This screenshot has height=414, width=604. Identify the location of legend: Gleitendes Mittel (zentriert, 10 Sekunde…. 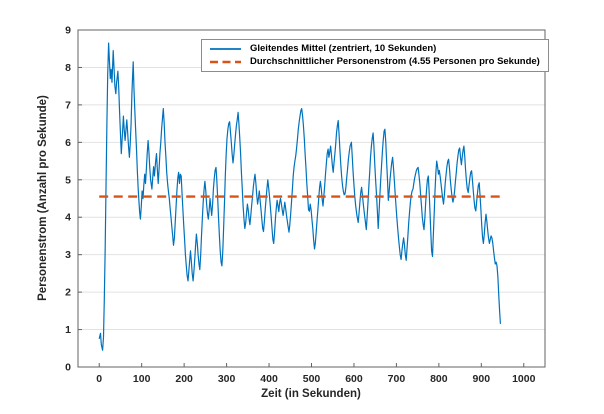
(375, 55).